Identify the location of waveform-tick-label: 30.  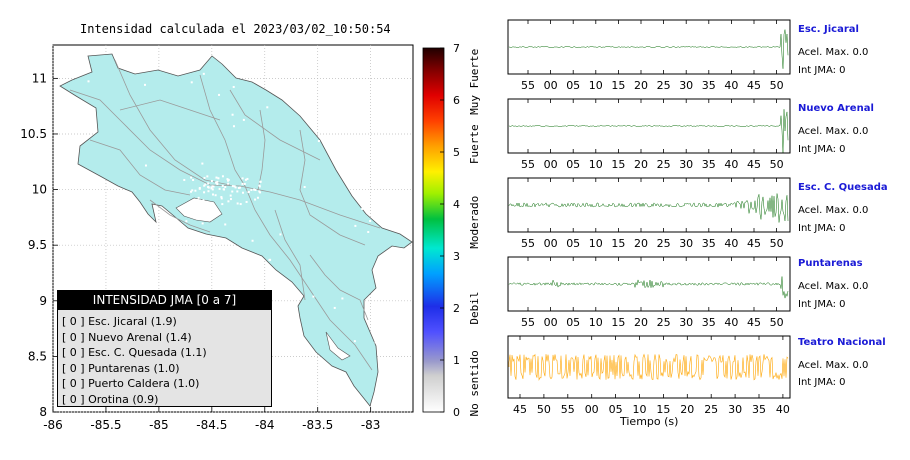
(686, 164).